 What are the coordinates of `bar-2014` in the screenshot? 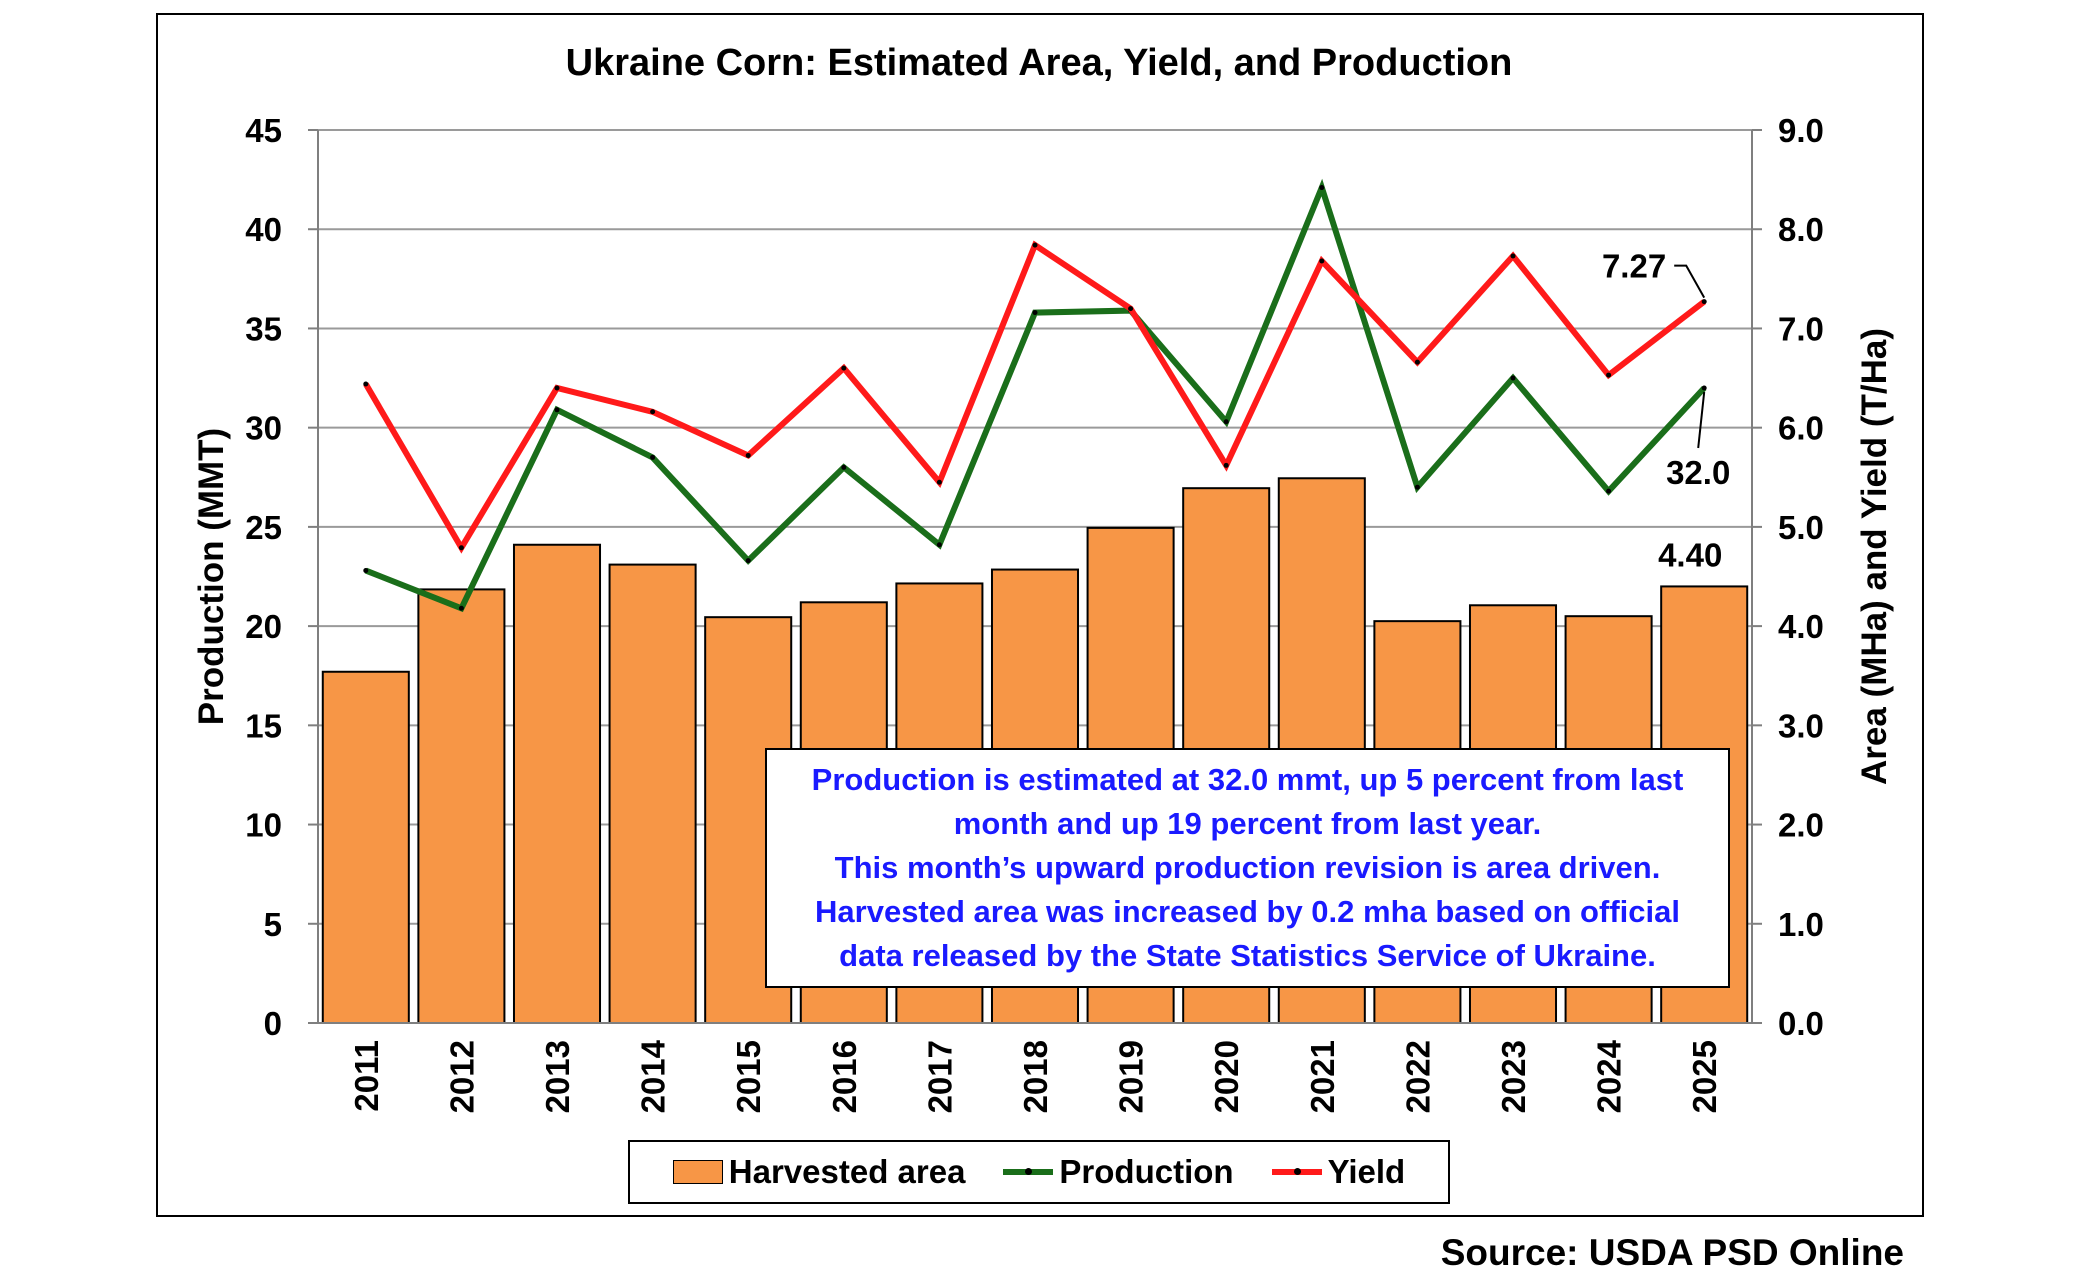 It's located at (652, 793).